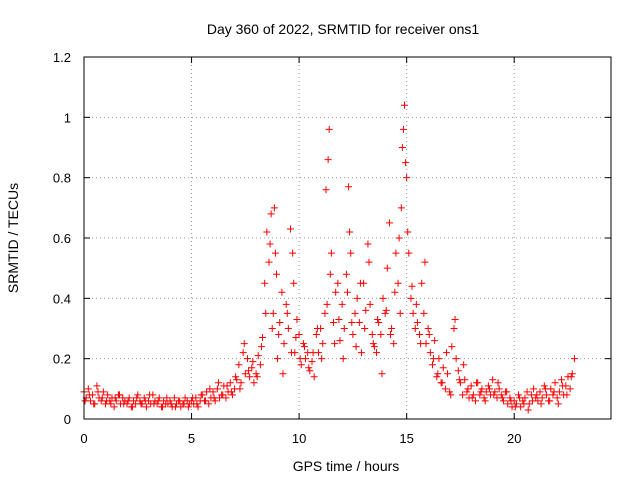 Image resolution: width=640 pixels, height=480 pixels. Describe the element at coordinates (299, 438) in the screenshot. I see `x-tick-label: 10` at that location.